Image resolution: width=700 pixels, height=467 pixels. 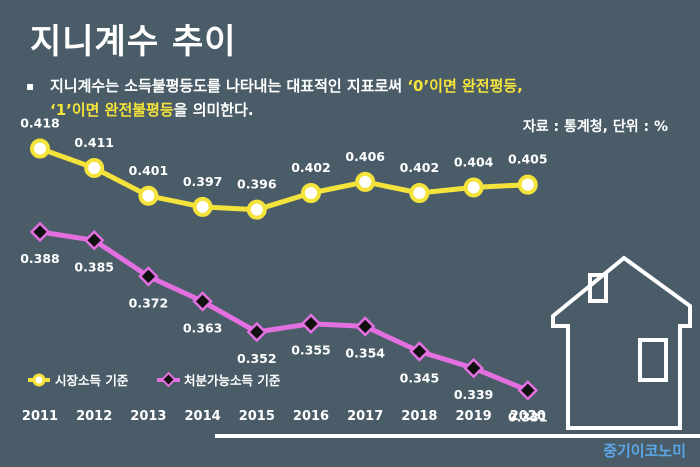 I want to click on x-tick-2017: 2017, so click(x=365, y=416).